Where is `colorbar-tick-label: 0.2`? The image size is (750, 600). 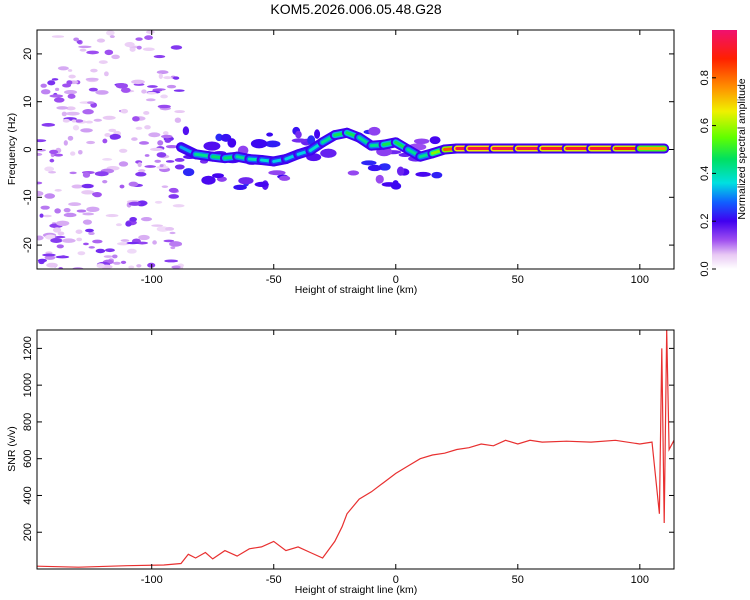
colorbar-tick-label: 0.2 is located at coordinates (705, 221).